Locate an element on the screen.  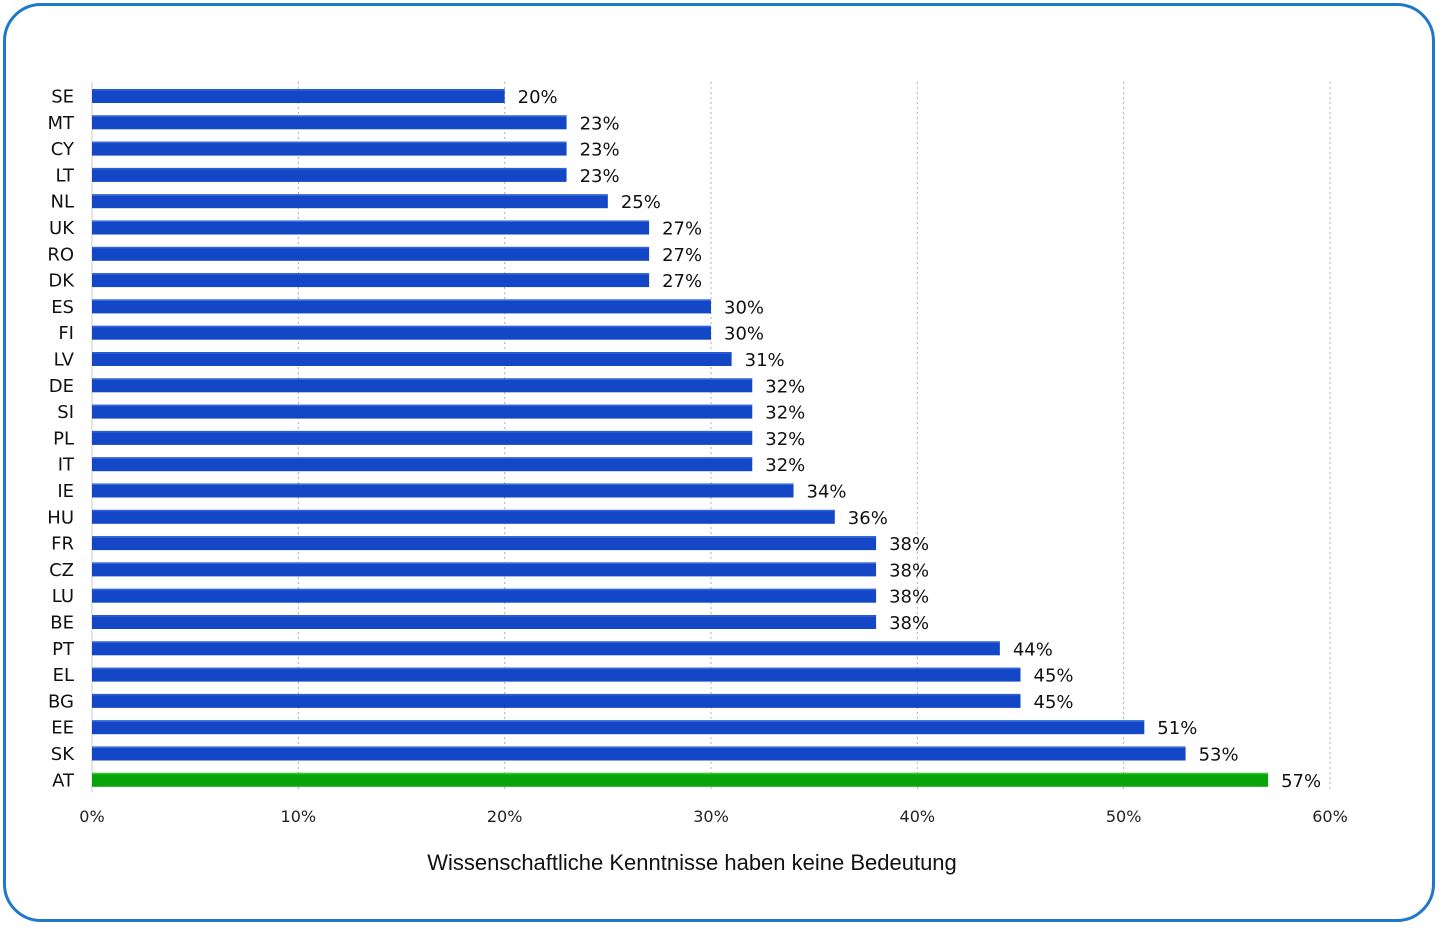
value-label: 44% is located at coordinates (1033, 649).